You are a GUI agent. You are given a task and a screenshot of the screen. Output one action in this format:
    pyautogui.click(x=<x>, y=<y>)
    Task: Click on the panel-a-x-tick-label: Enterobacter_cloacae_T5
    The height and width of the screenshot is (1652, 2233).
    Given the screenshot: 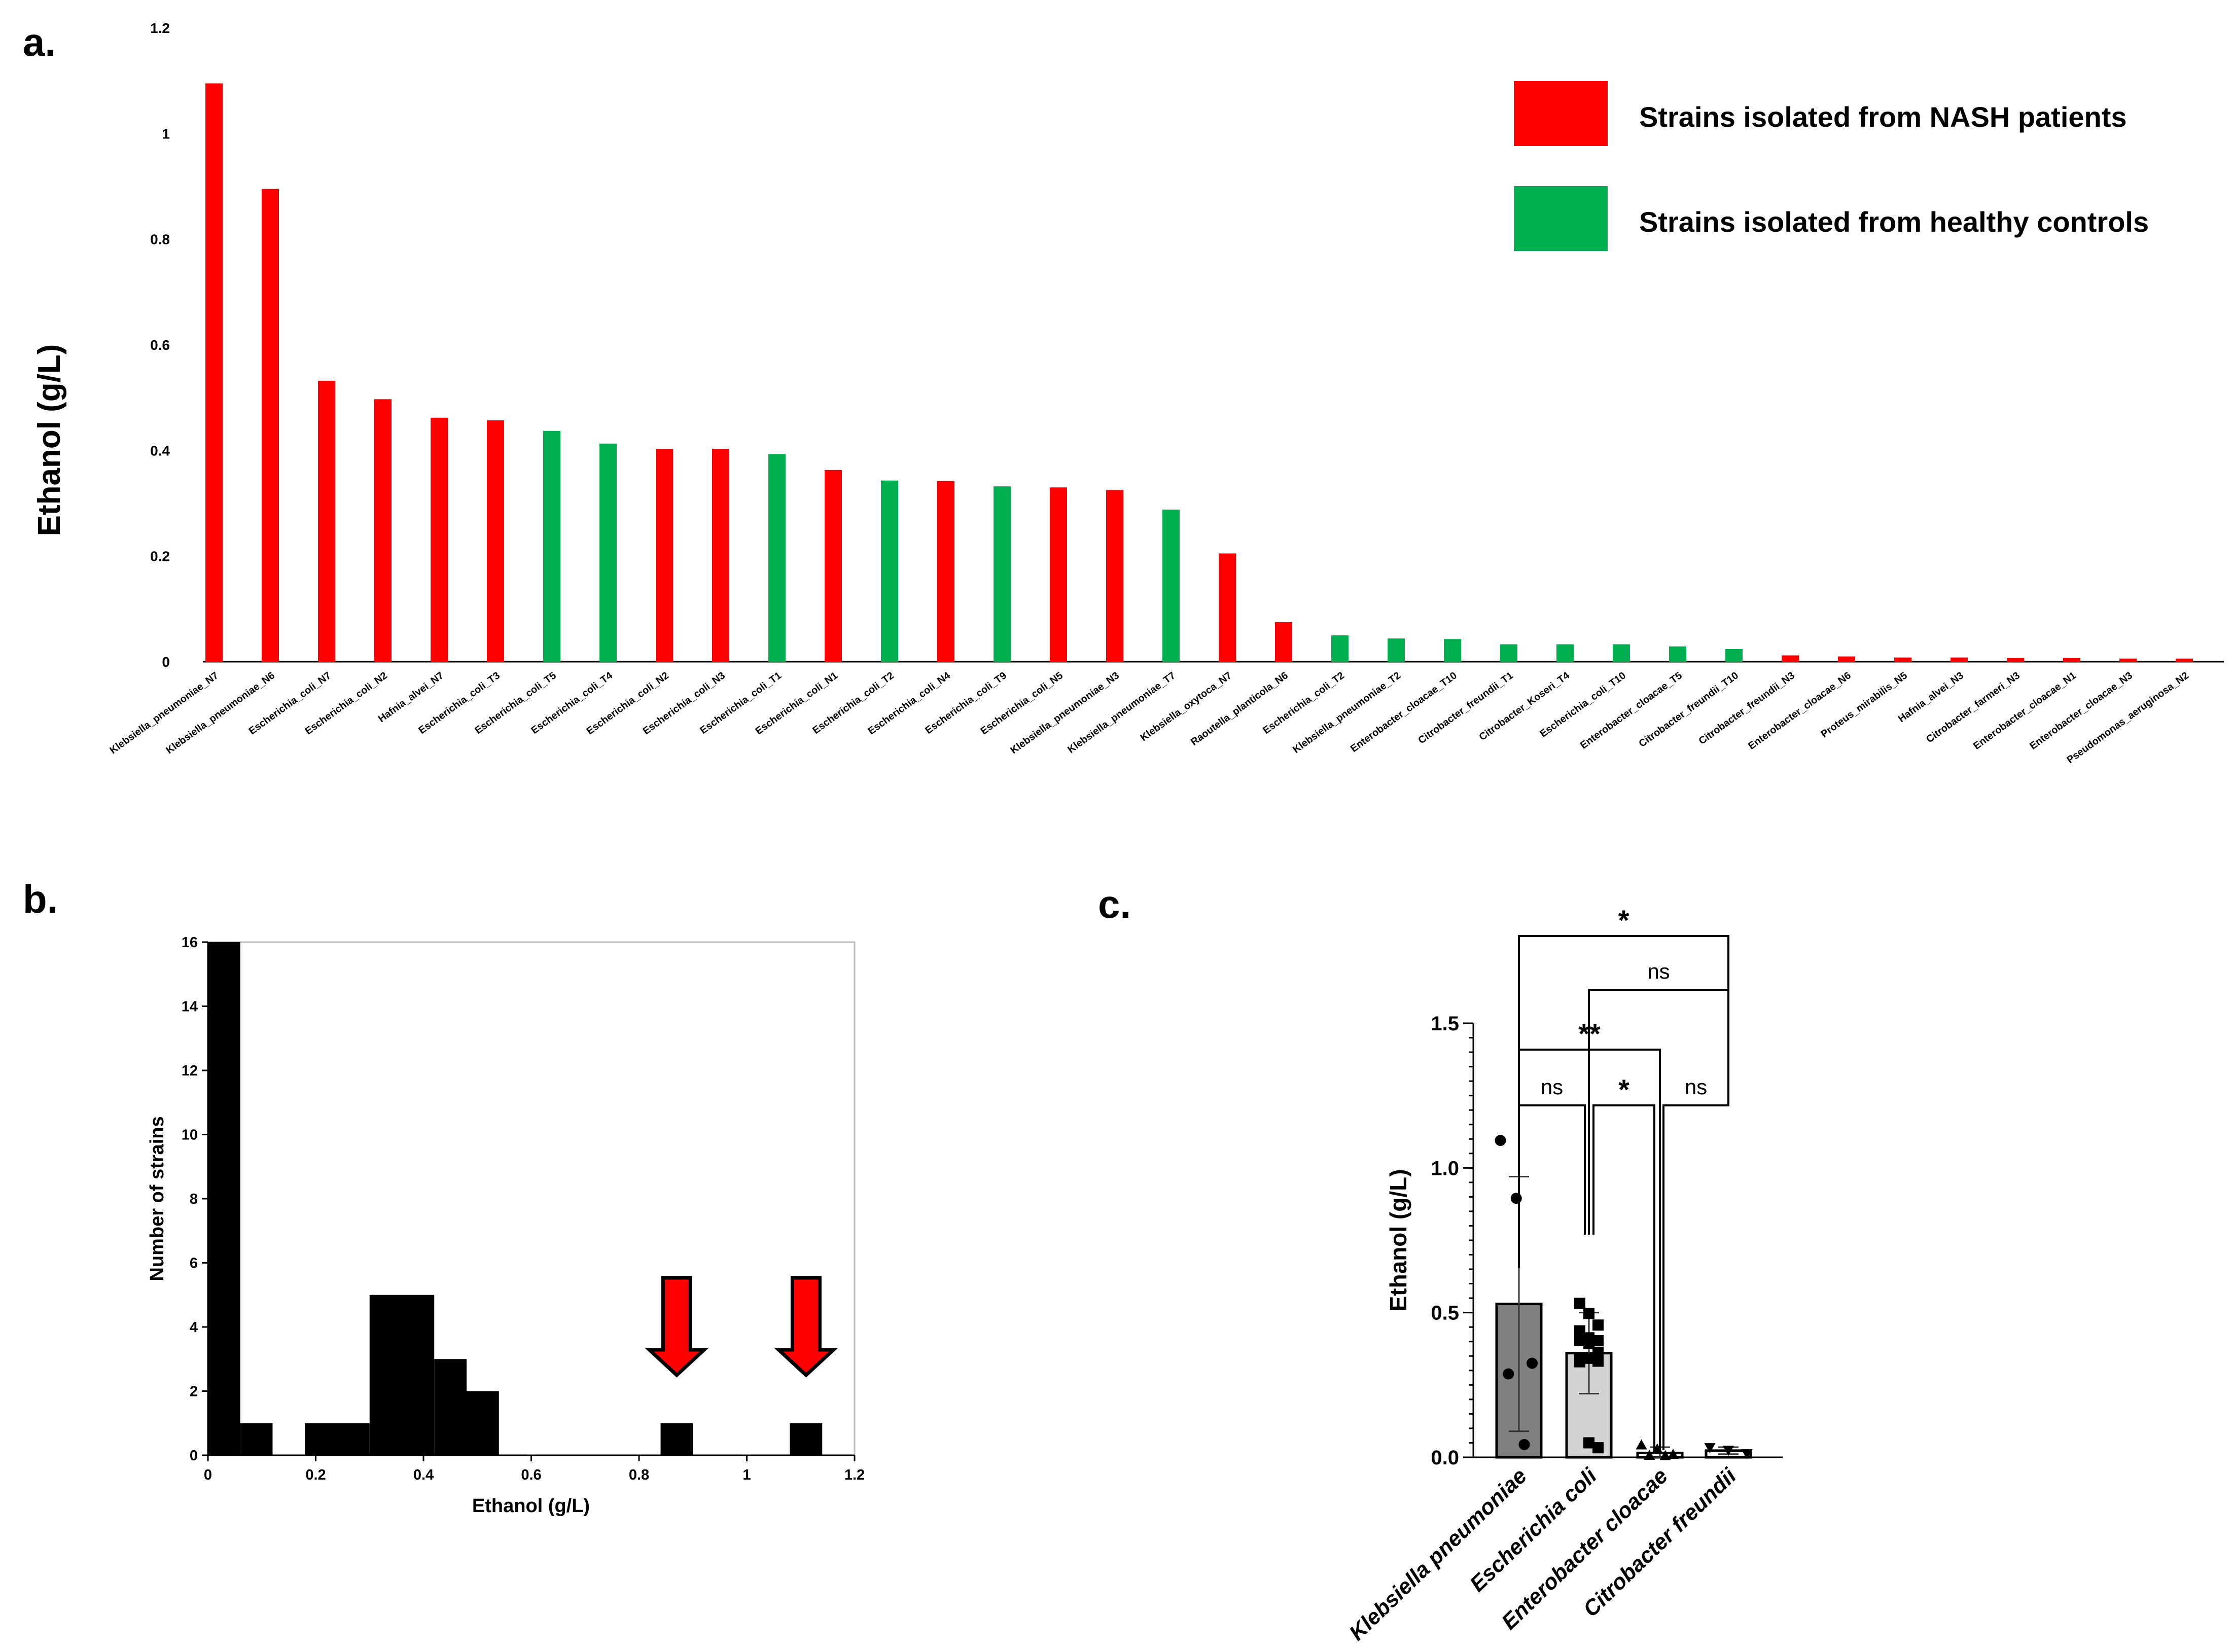 What is the action you would take?
    pyautogui.click(x=1631, y=711)
    